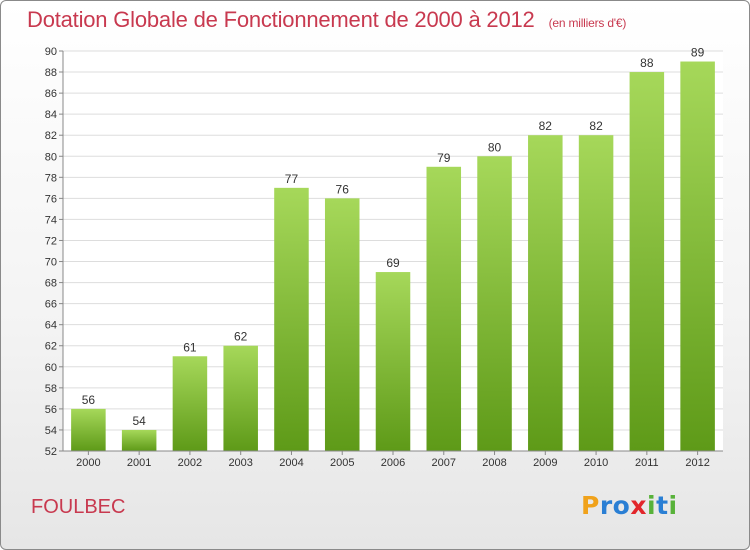 The height and width of the screenshot is (550, 750). Describe the element at coordinates (495, 147) in the screenshot. I see `value-label-2008: 80` at that location.